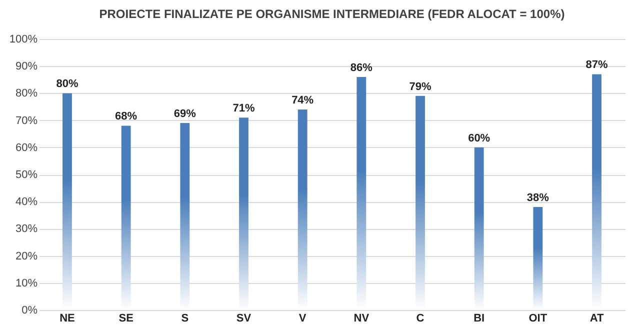  I want to click on y-tick-label: 70%, so click(26, 120).